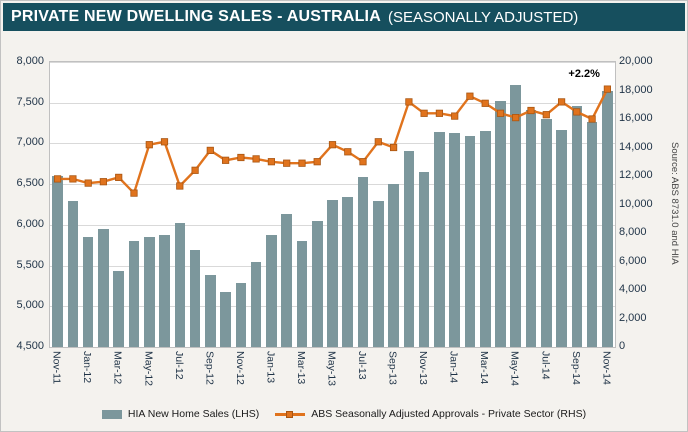 This screenshot has height=432, width=688. I want to click on x-axis-label: Jan-12, so click(87, 367).